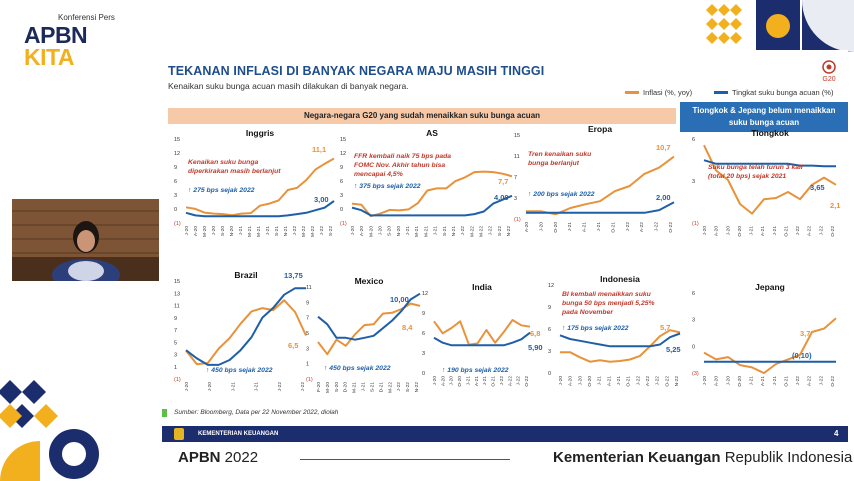 The height and width of the screenshot is (481, 854). I want to click on y-tick-as: 12, so click(343, 154).